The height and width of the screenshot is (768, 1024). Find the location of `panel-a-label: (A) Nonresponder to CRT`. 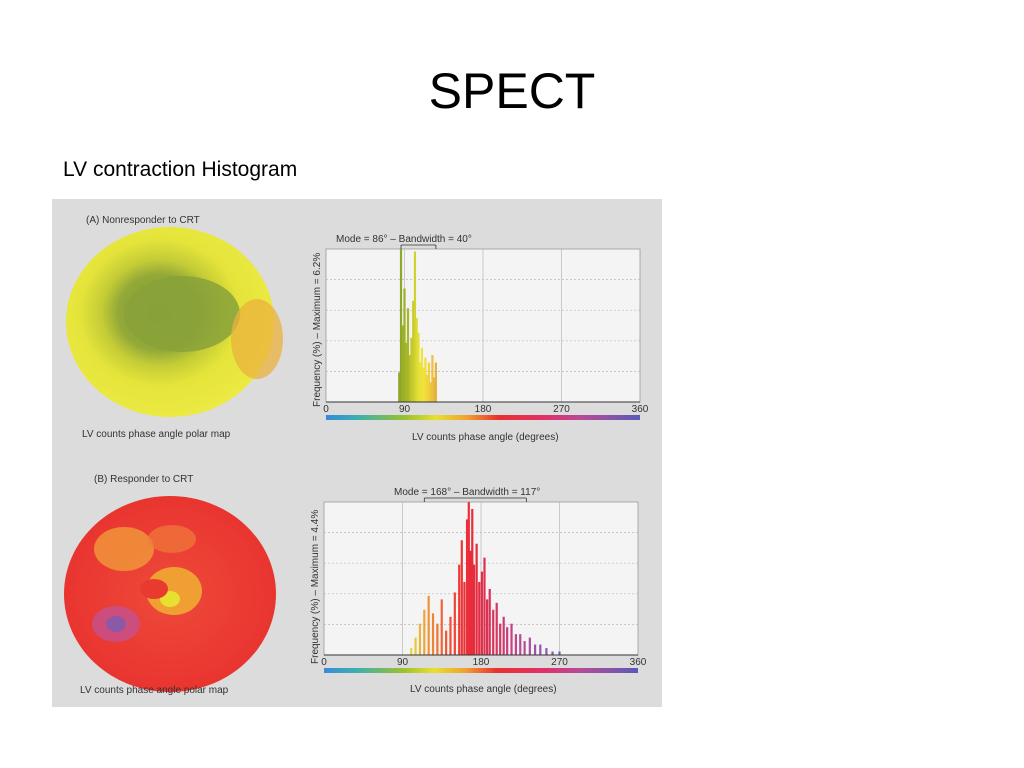

panel-a-label: (A) Nonresponder to CRT is located at coordinates (143, 220).